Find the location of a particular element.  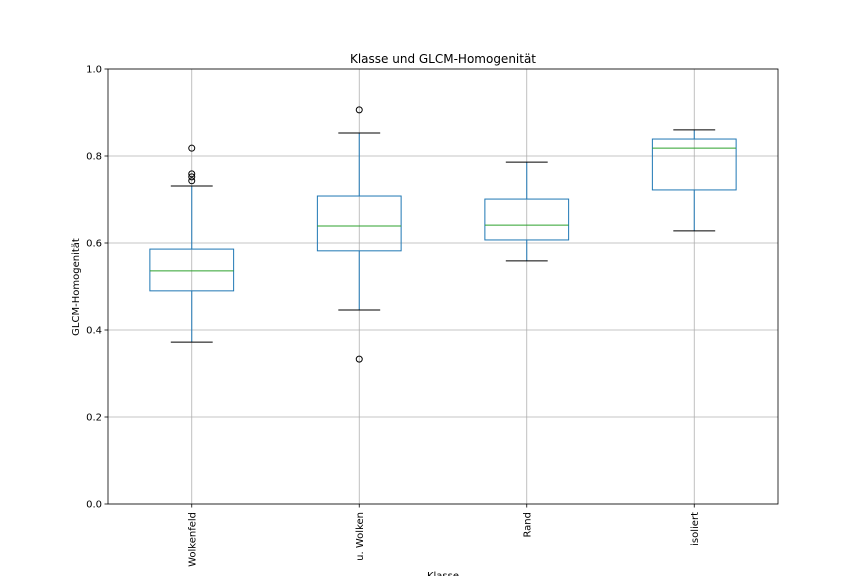

chart-title: Klasse und GLCM-Homogenität is located at coordinates (443, 59).